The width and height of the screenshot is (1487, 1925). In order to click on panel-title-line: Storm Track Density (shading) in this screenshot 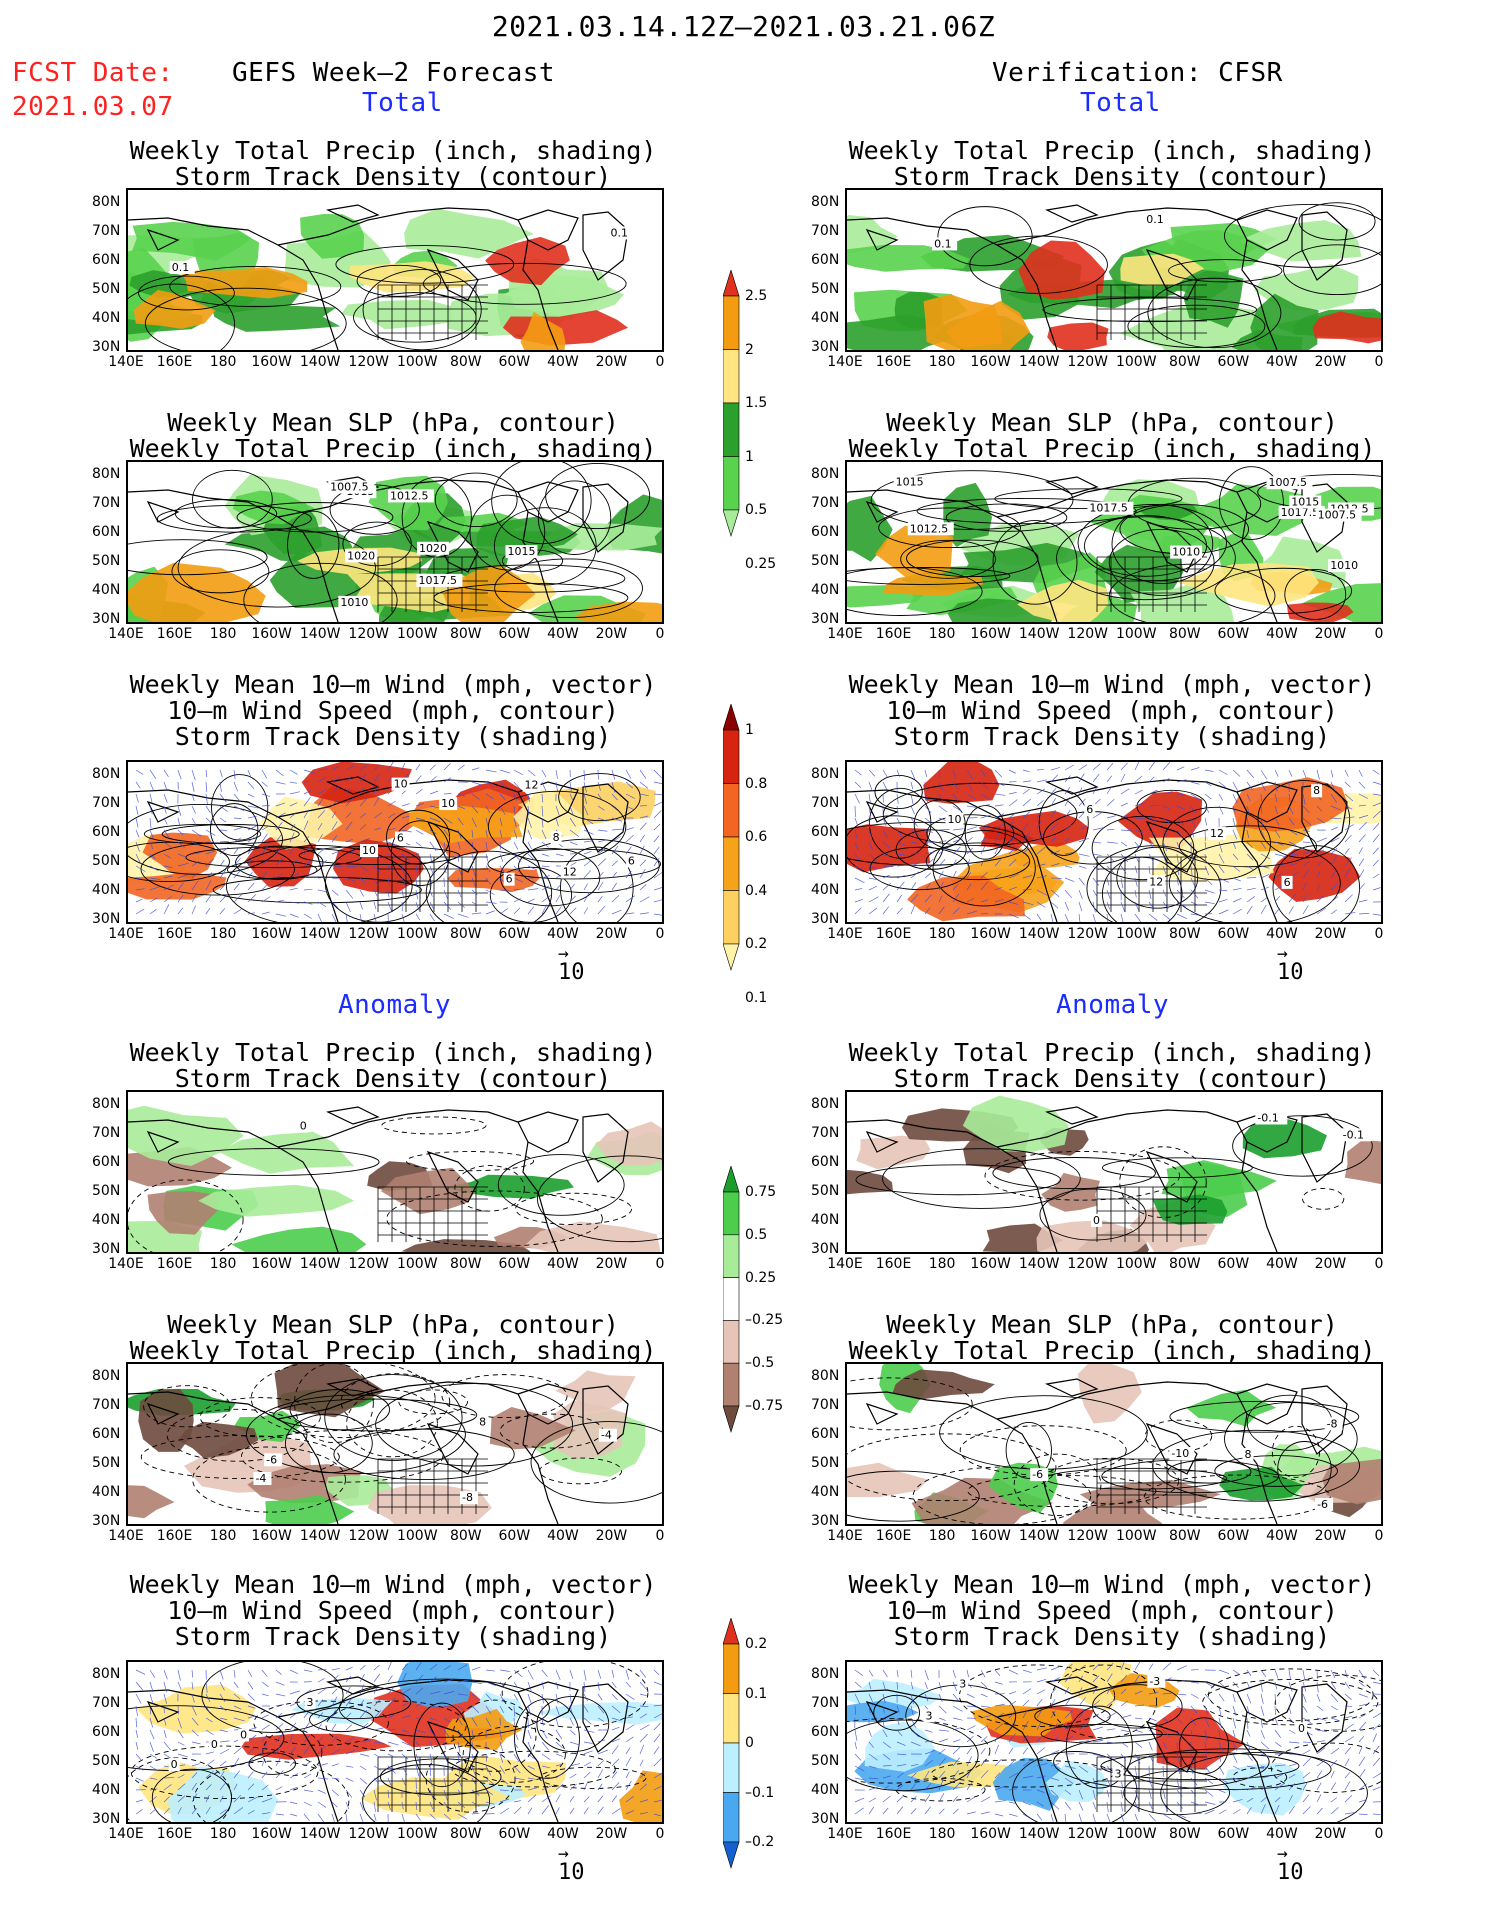, I will do `click(393, 736)`.